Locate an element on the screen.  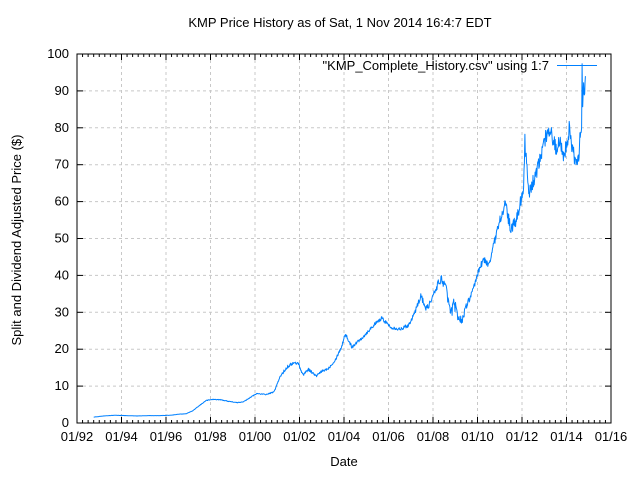
x-tick-label: 01/00 is located at coordinates (255, 436).